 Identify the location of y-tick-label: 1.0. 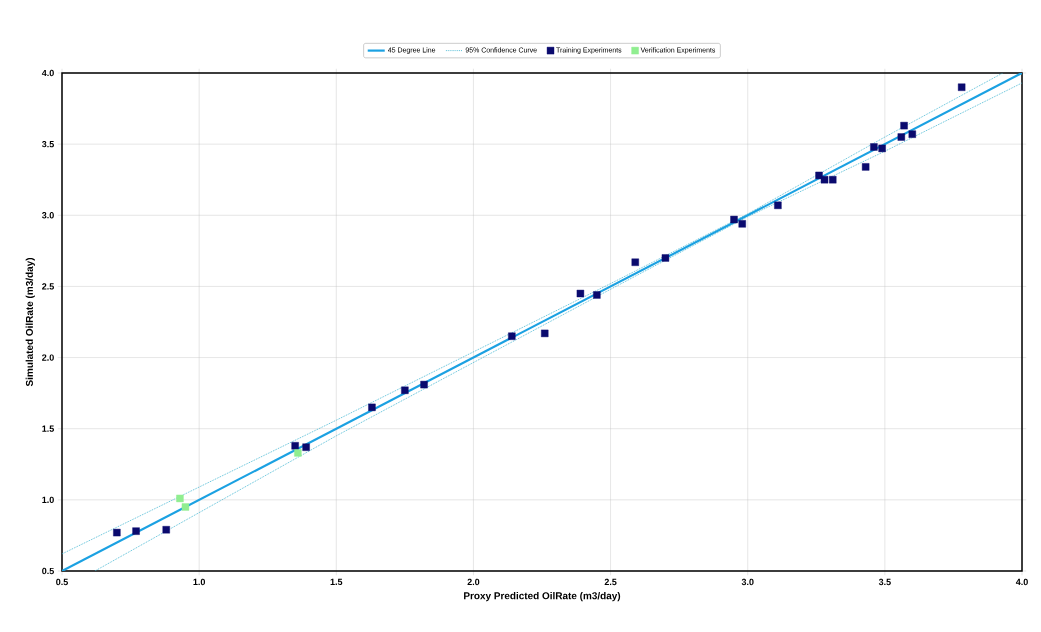
(48, 500).